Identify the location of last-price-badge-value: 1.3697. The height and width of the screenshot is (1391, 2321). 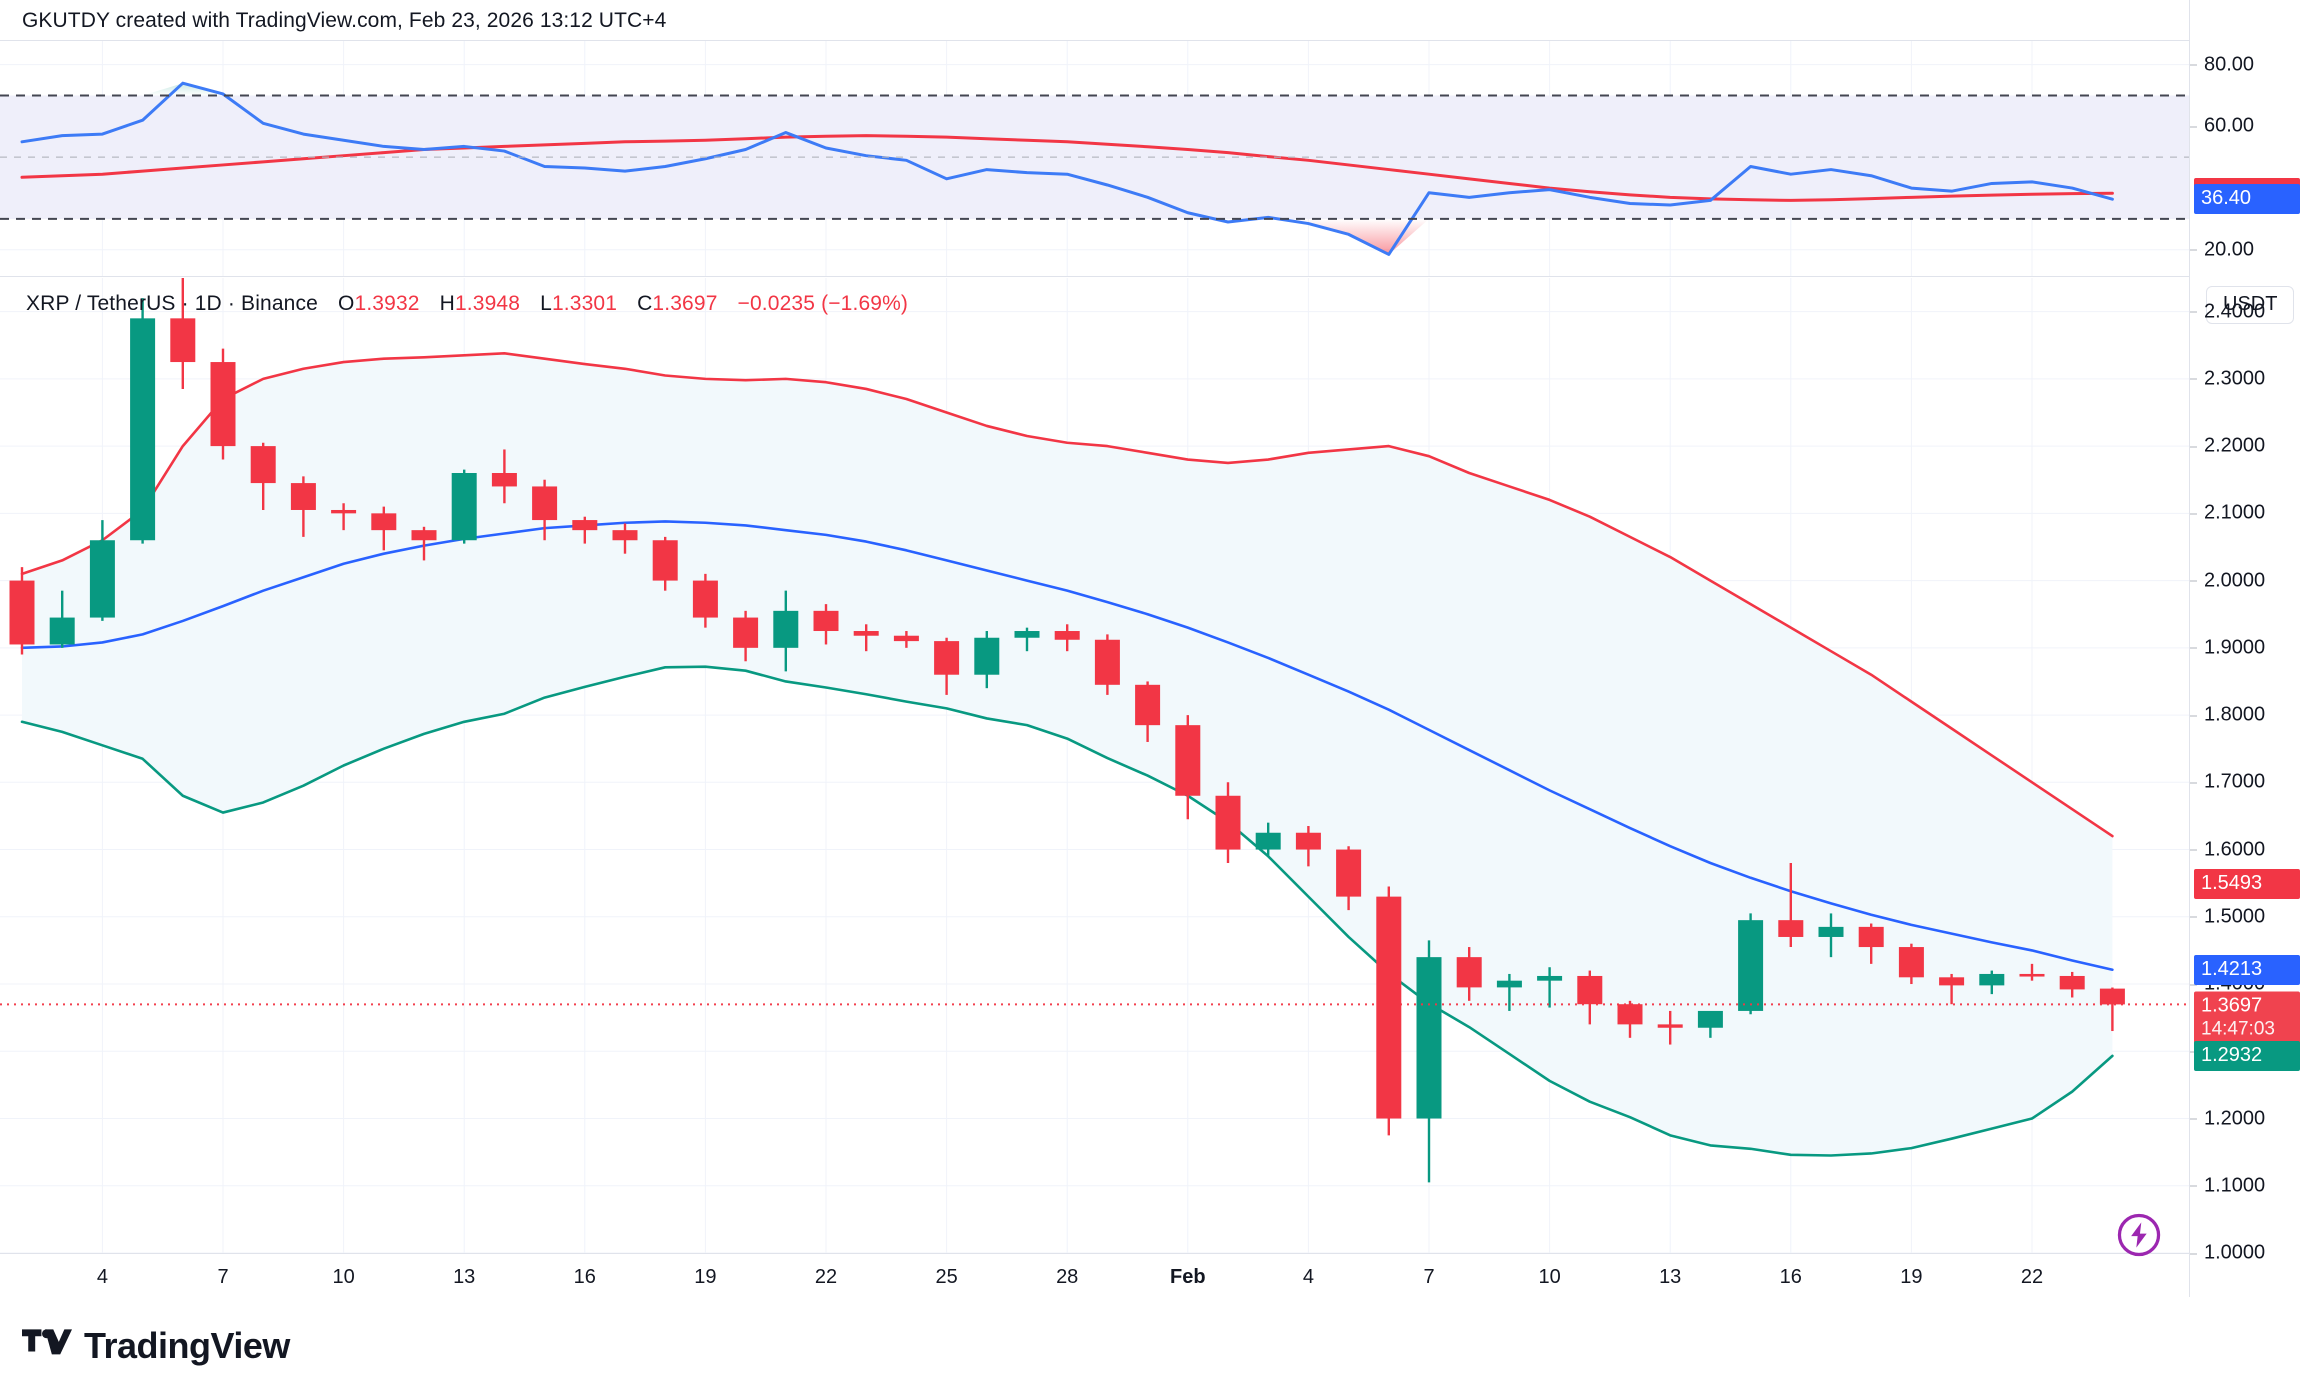
(2232, 1005).